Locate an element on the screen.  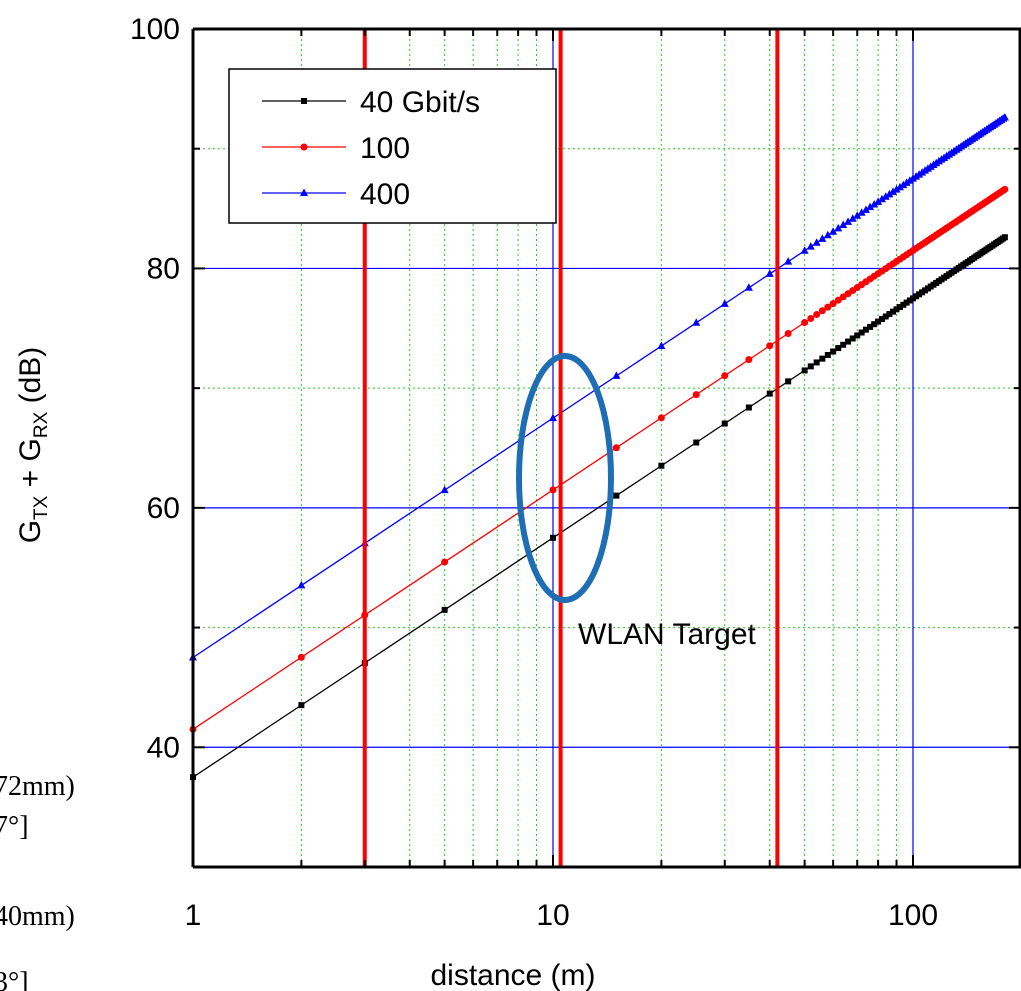
x-tick-label: 100 is located at coordinates (913, 915).